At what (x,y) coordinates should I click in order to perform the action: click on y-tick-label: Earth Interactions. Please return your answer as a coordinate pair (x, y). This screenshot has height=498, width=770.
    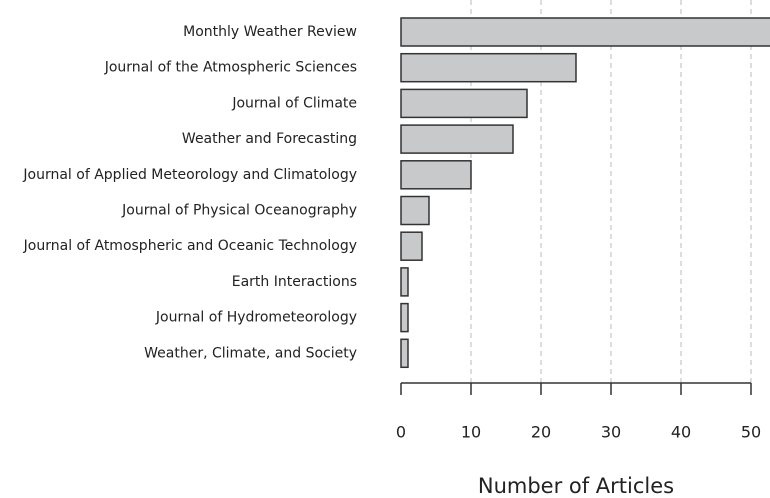
    Looking at the image, I should click on (294, 282).